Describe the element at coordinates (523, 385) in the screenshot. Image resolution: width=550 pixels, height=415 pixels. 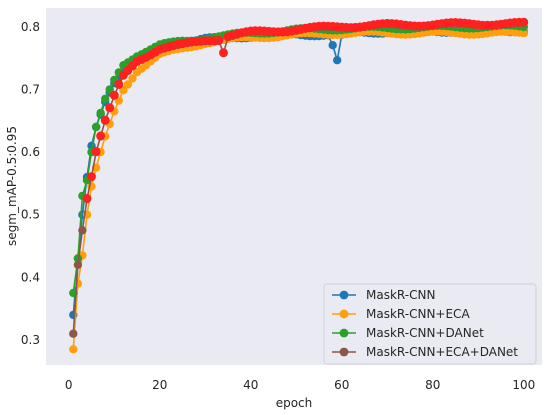
I see `x-tick-label: 100` at that location.